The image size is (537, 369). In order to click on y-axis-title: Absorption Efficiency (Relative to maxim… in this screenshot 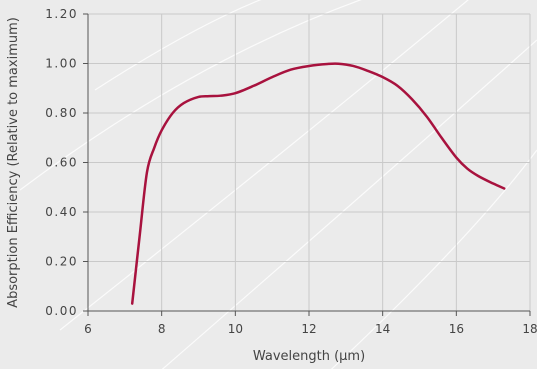, I will do `click(13, 162)`.